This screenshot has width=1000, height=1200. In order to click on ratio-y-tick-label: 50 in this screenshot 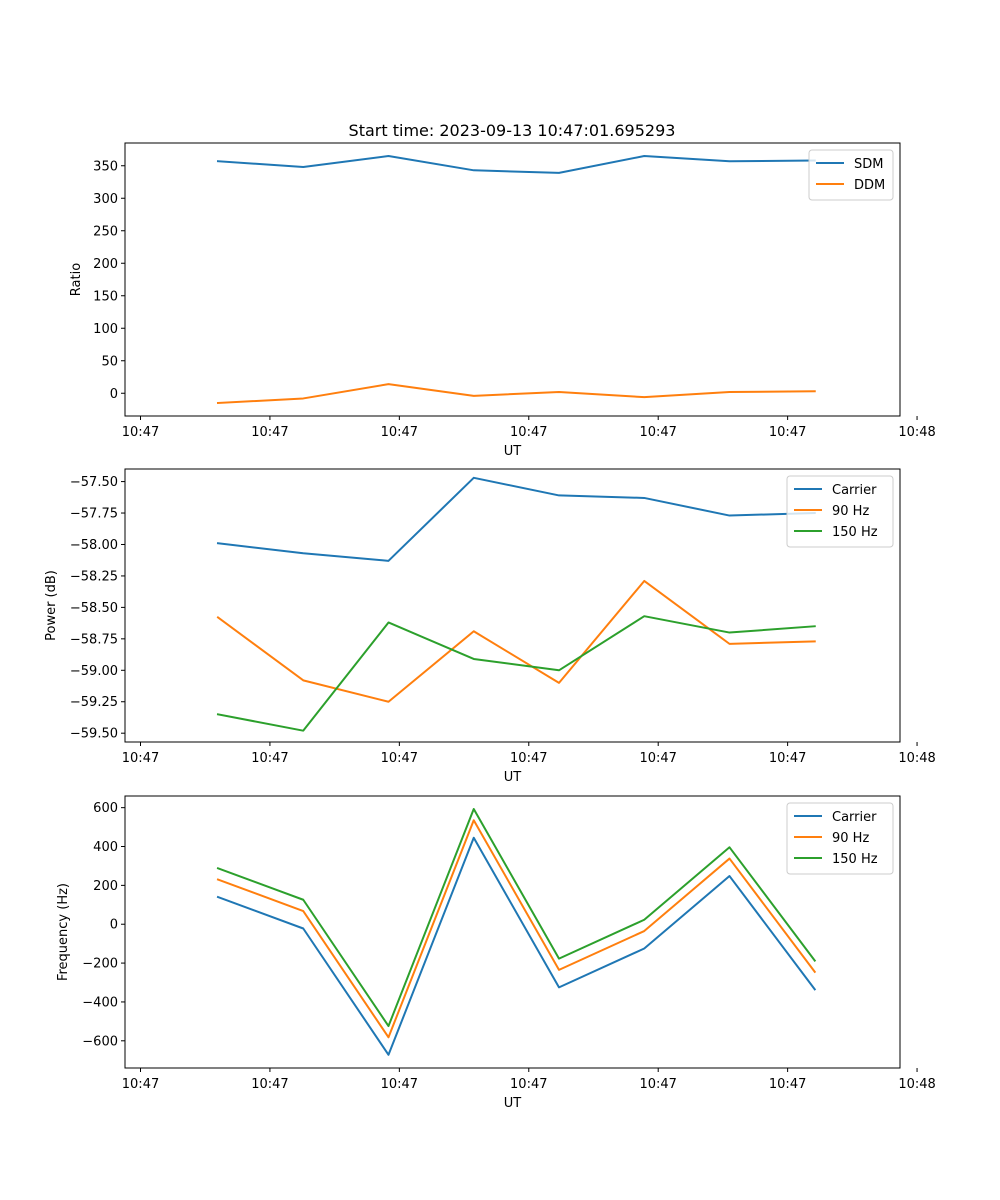, I will do `click(109, 361)`.